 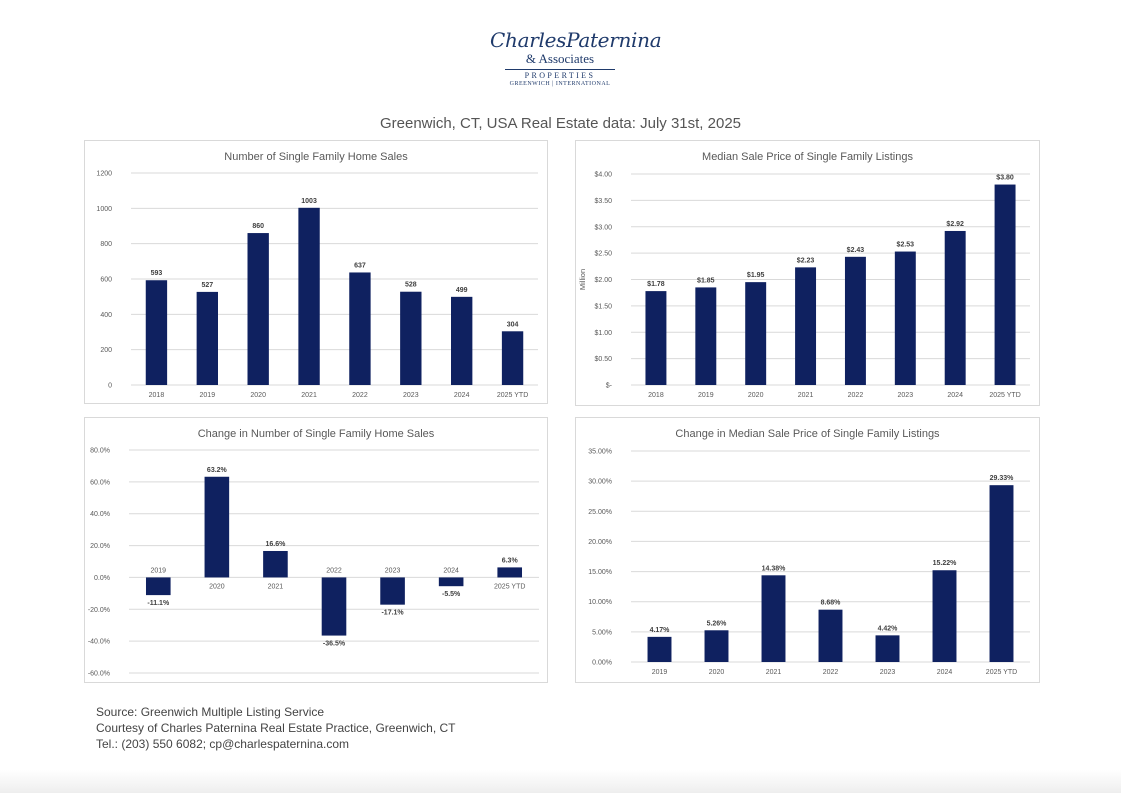 I want to click on data-label: $3.80, so click(x=1005, y=178).